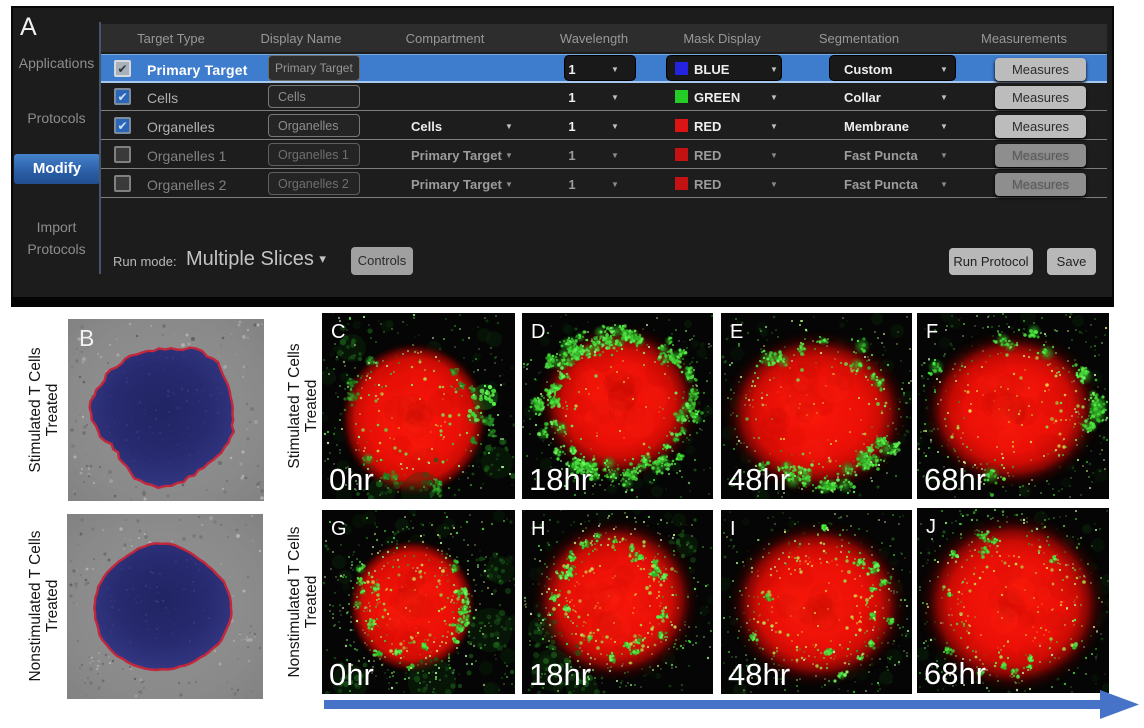 This screenshot has width=1144, height=728. Describe the element at coordinates (759, 479) in the screenshot. I see `svg-text: 48hr` at that location.